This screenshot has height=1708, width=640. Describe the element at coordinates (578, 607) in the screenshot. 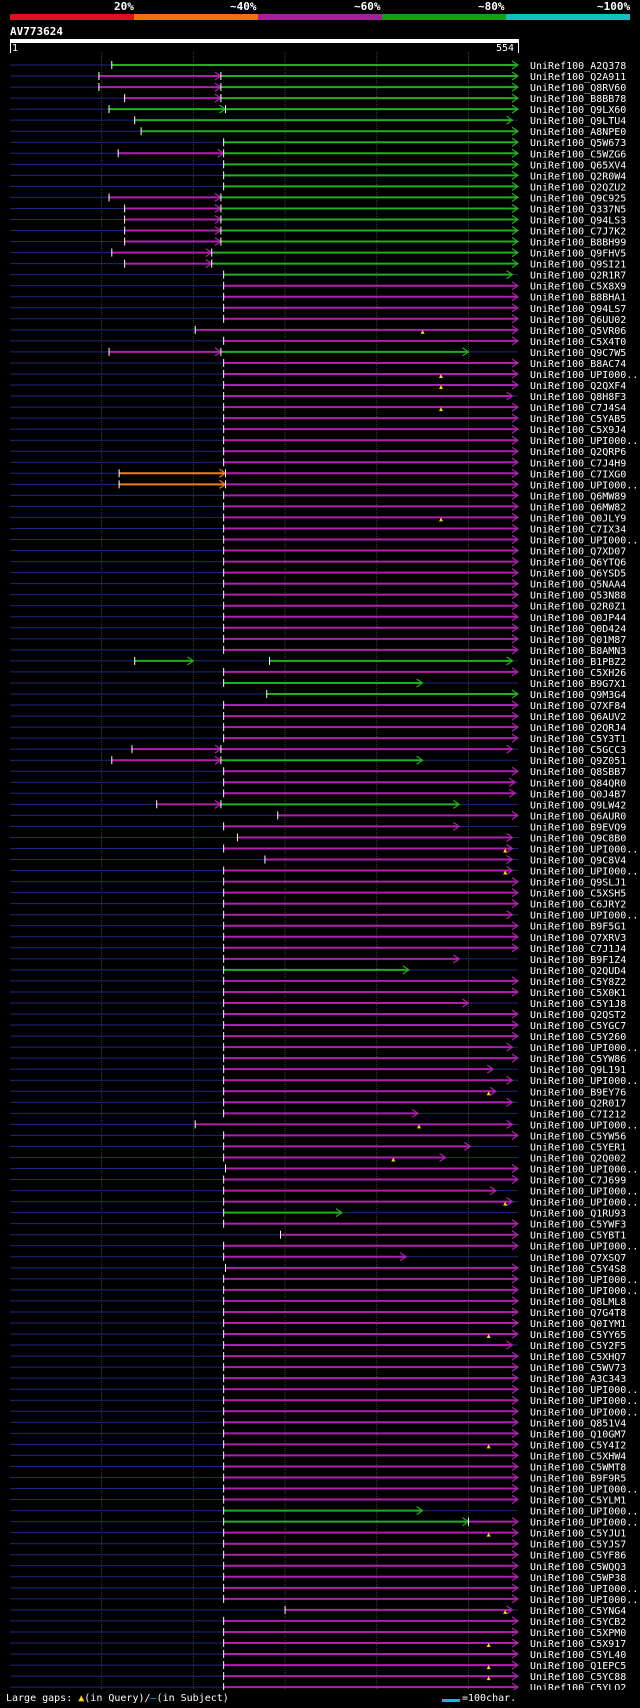

I see `hit-label: UniRef100_Q2R0Z1` at that location.